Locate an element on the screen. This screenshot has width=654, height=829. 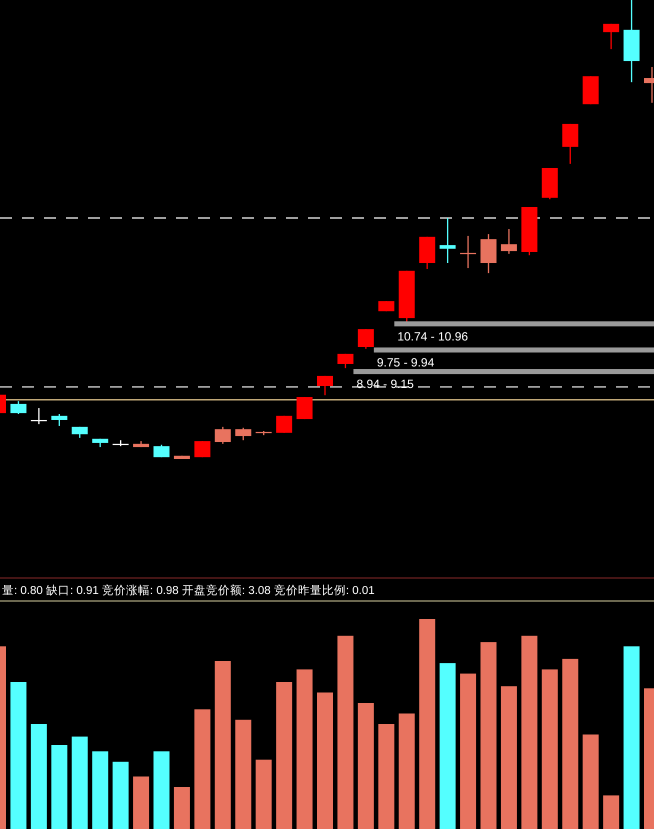
band-label: 9.75 - 9.94 is located at coordinates (405, 363).